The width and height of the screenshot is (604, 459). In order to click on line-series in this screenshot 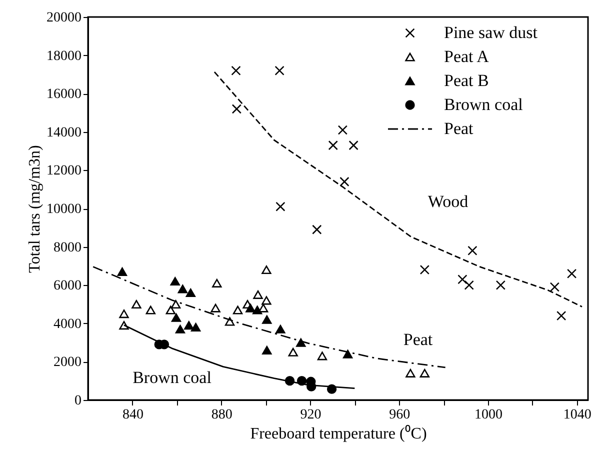, I will do `click(269, 317)`.